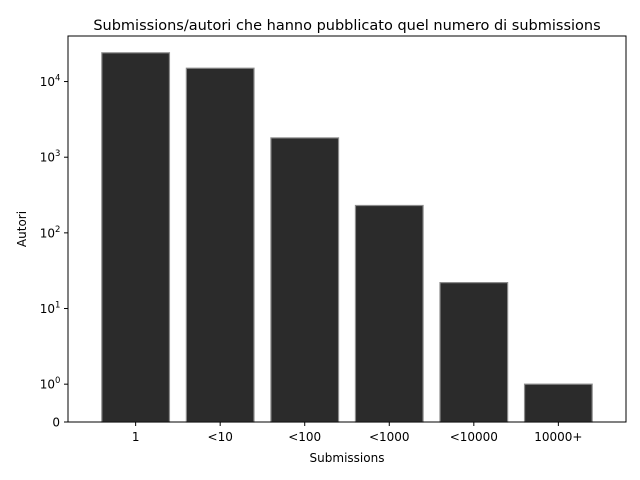  I want to click on y-tick-exponent: 4, so click(57, 79).